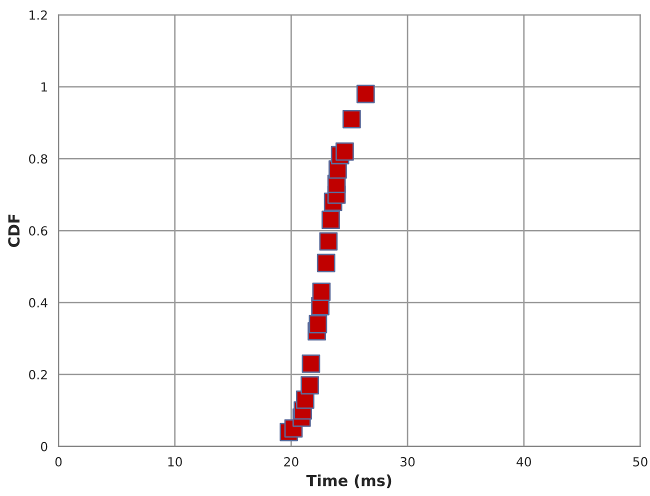 This screenshot has height=496, width=650. Describe the element at coordinates (38, 303) in the screenshot. I see `y-tick-label: 0.4` at that location.